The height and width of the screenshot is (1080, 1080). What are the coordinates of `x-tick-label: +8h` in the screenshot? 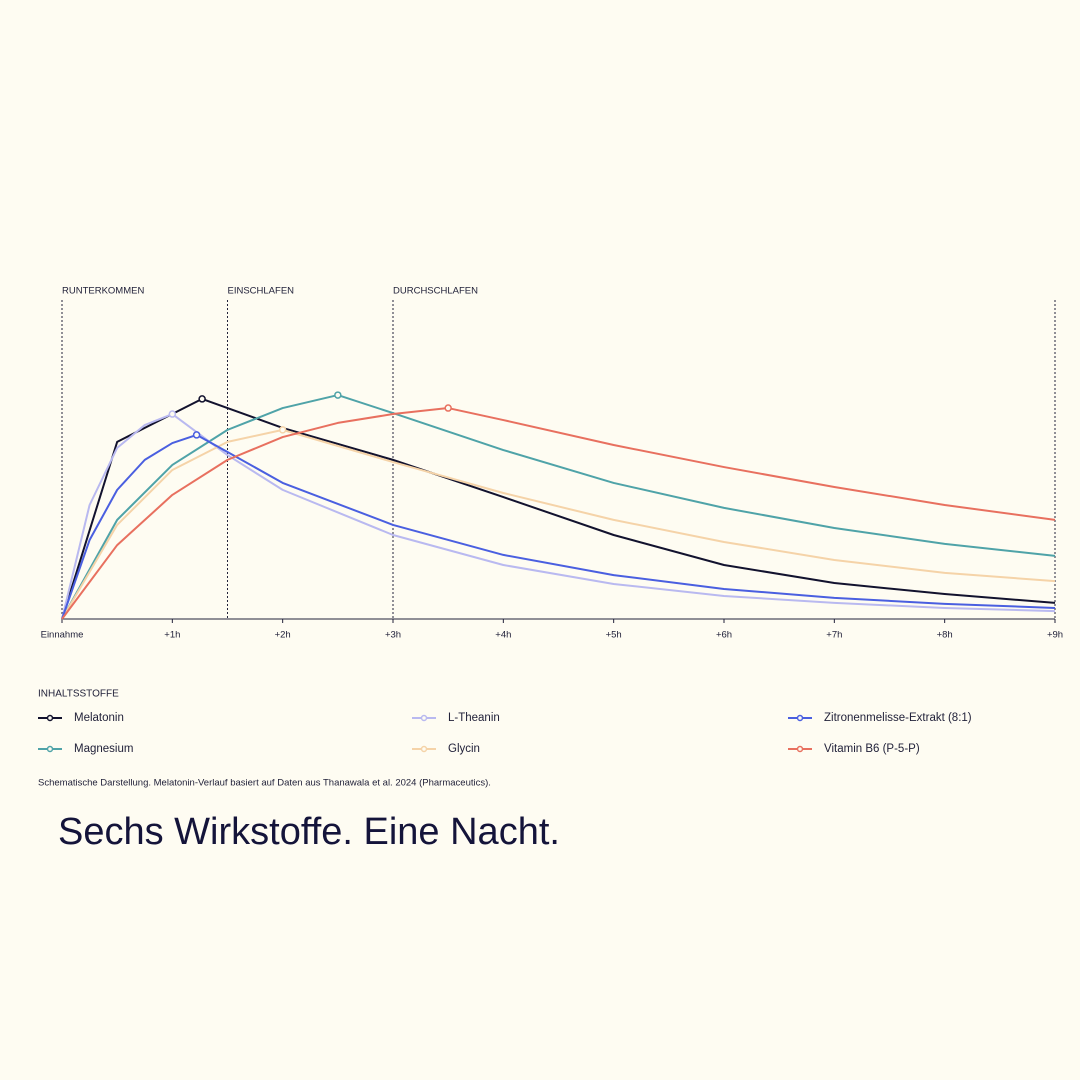 It's located at (945, 635).